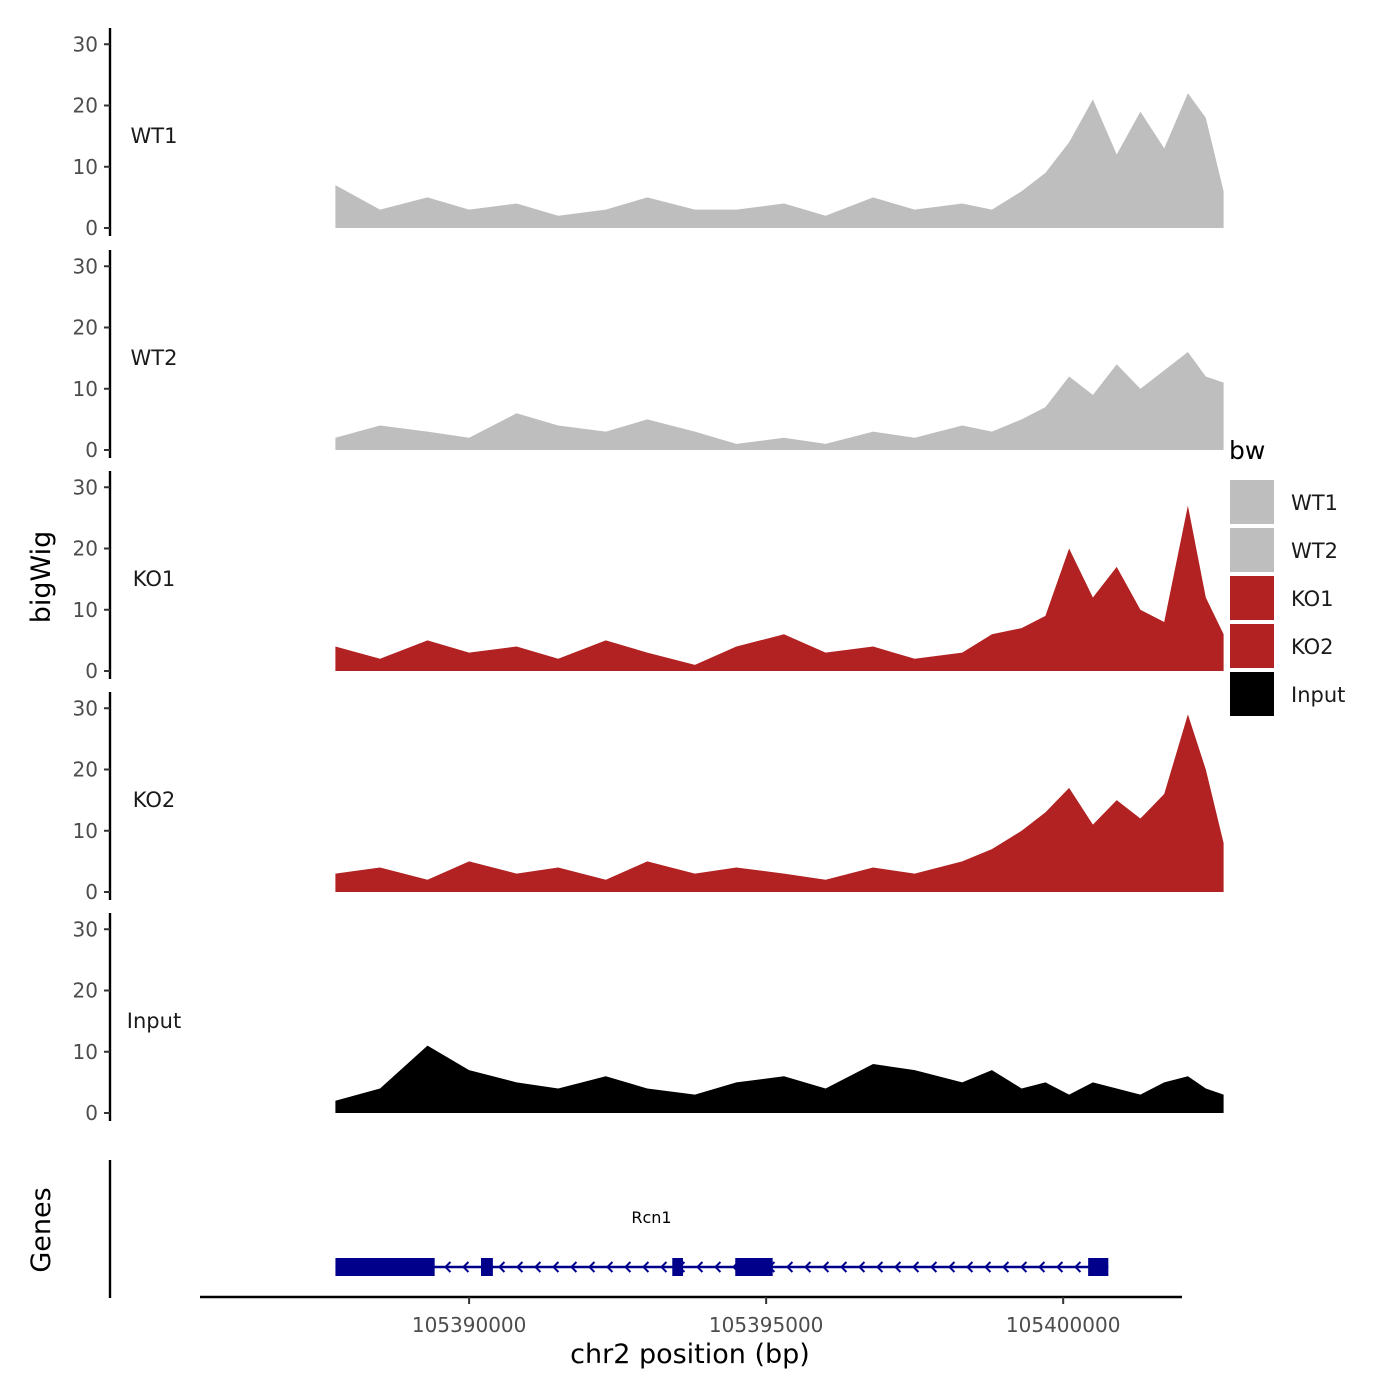 This screenshot has width=1400, height=1400. Describe the element at coordinates (1252, 502) in the screenshot. I see `legend-swatch-wt1` at that location.